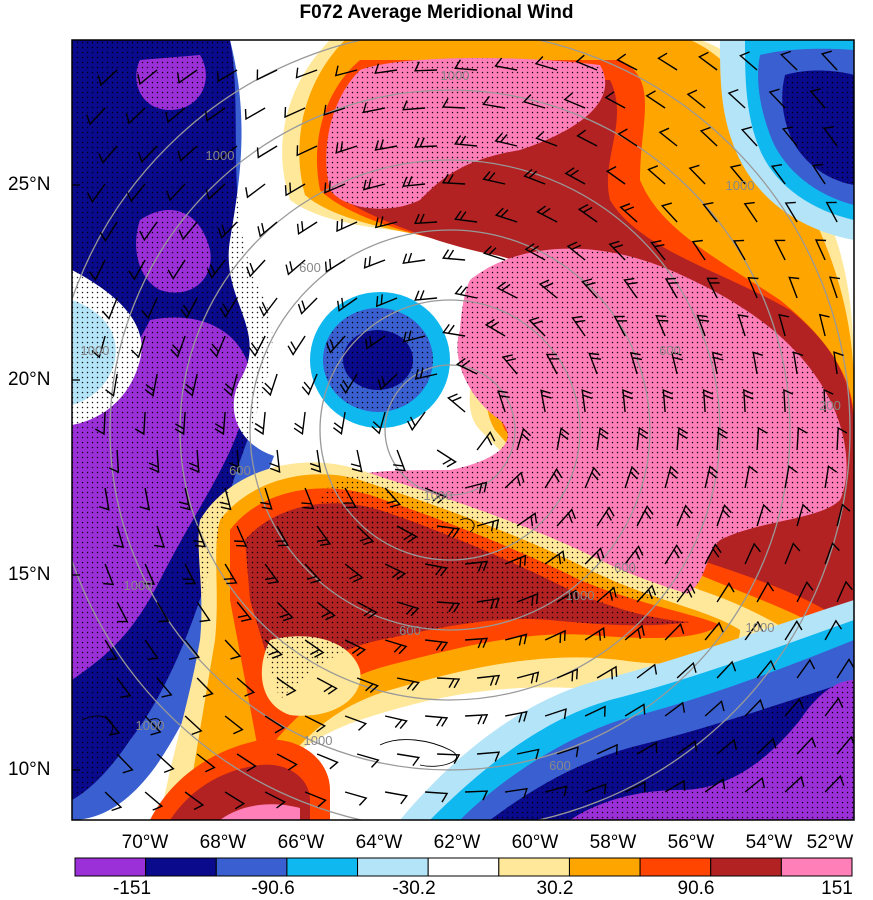 Image resolution: width=873 pixels, height=900 pixels. I want to click on colorbar-label-4: 30.2, so click(555, 888).